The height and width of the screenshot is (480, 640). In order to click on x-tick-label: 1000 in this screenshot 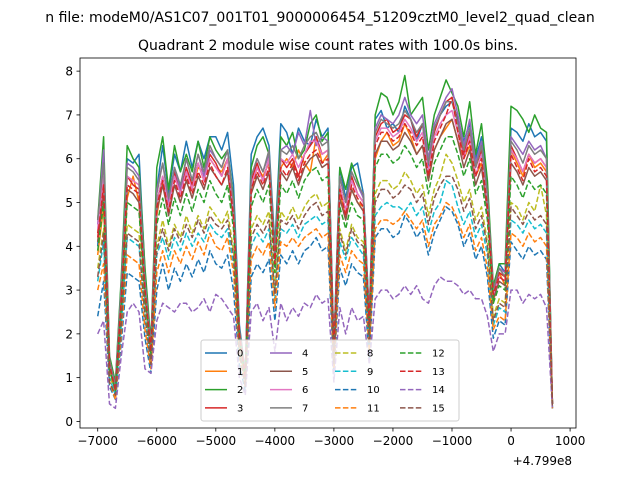, I will do `click(570, 441)`.